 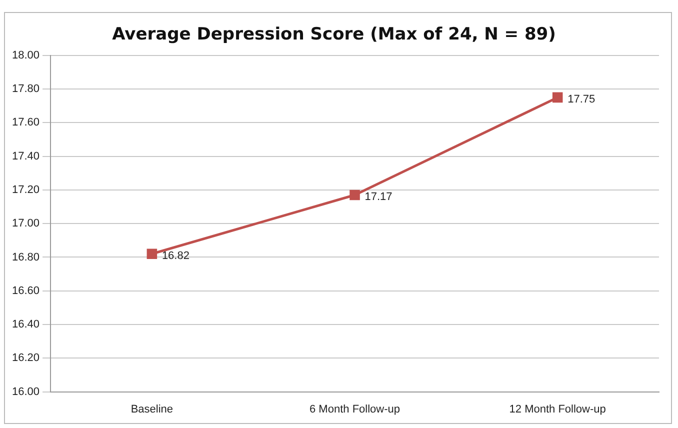 I want to click on y-tick-label: 16.00, so click(x=26, y=392).